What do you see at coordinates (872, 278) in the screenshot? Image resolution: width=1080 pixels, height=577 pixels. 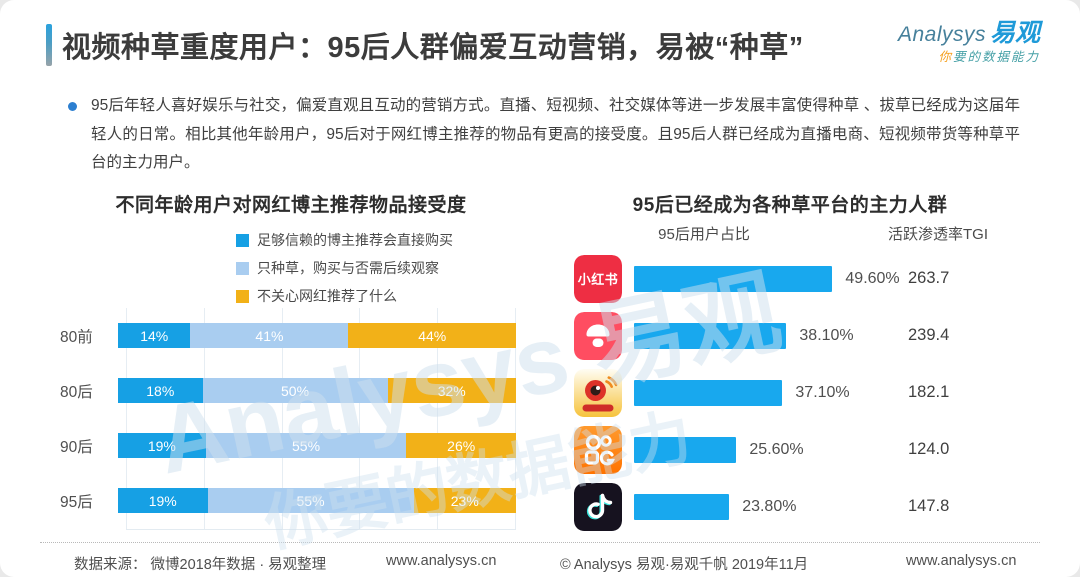 I see `share-value: 49.60%` at bounding box center [872, 278].